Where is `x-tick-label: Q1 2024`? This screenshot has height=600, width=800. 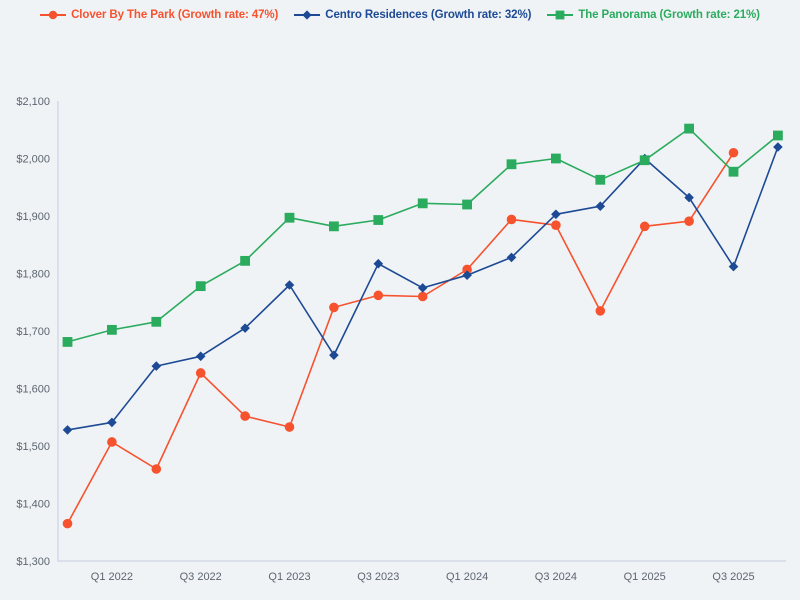 x-tick-label: Q1 2024 is located at coordinates (467, 577).